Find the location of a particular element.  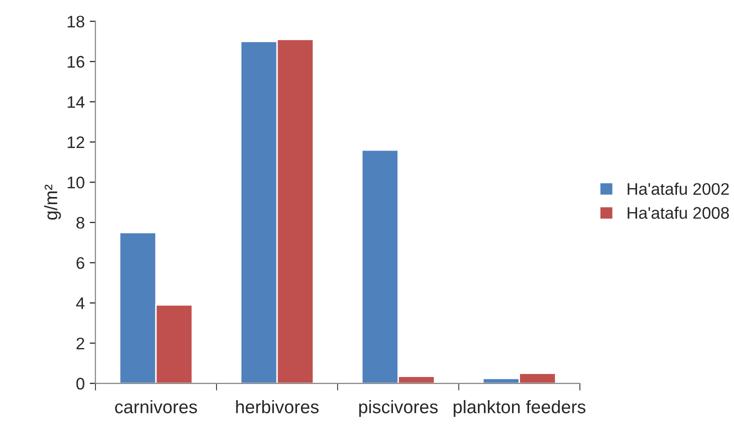

y-tick-label: 12 is located at coordinates (76, 142).